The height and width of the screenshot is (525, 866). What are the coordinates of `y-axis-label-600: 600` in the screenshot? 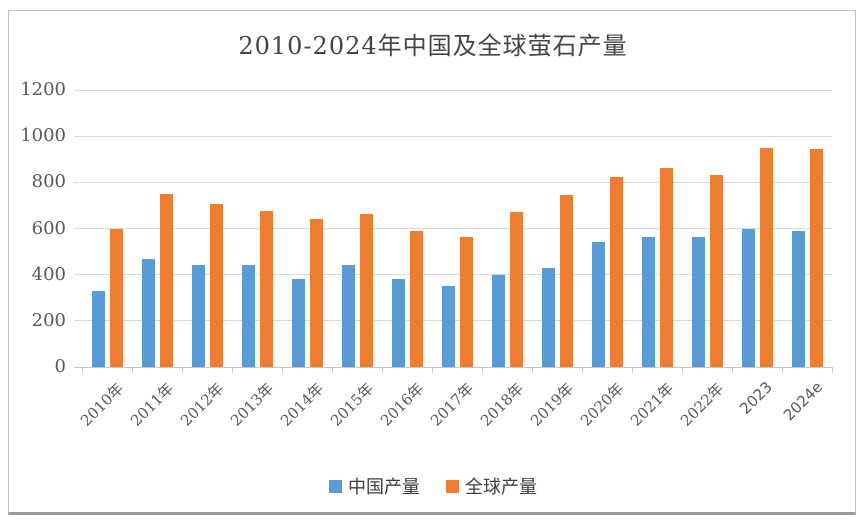 It's located at (48, 228).